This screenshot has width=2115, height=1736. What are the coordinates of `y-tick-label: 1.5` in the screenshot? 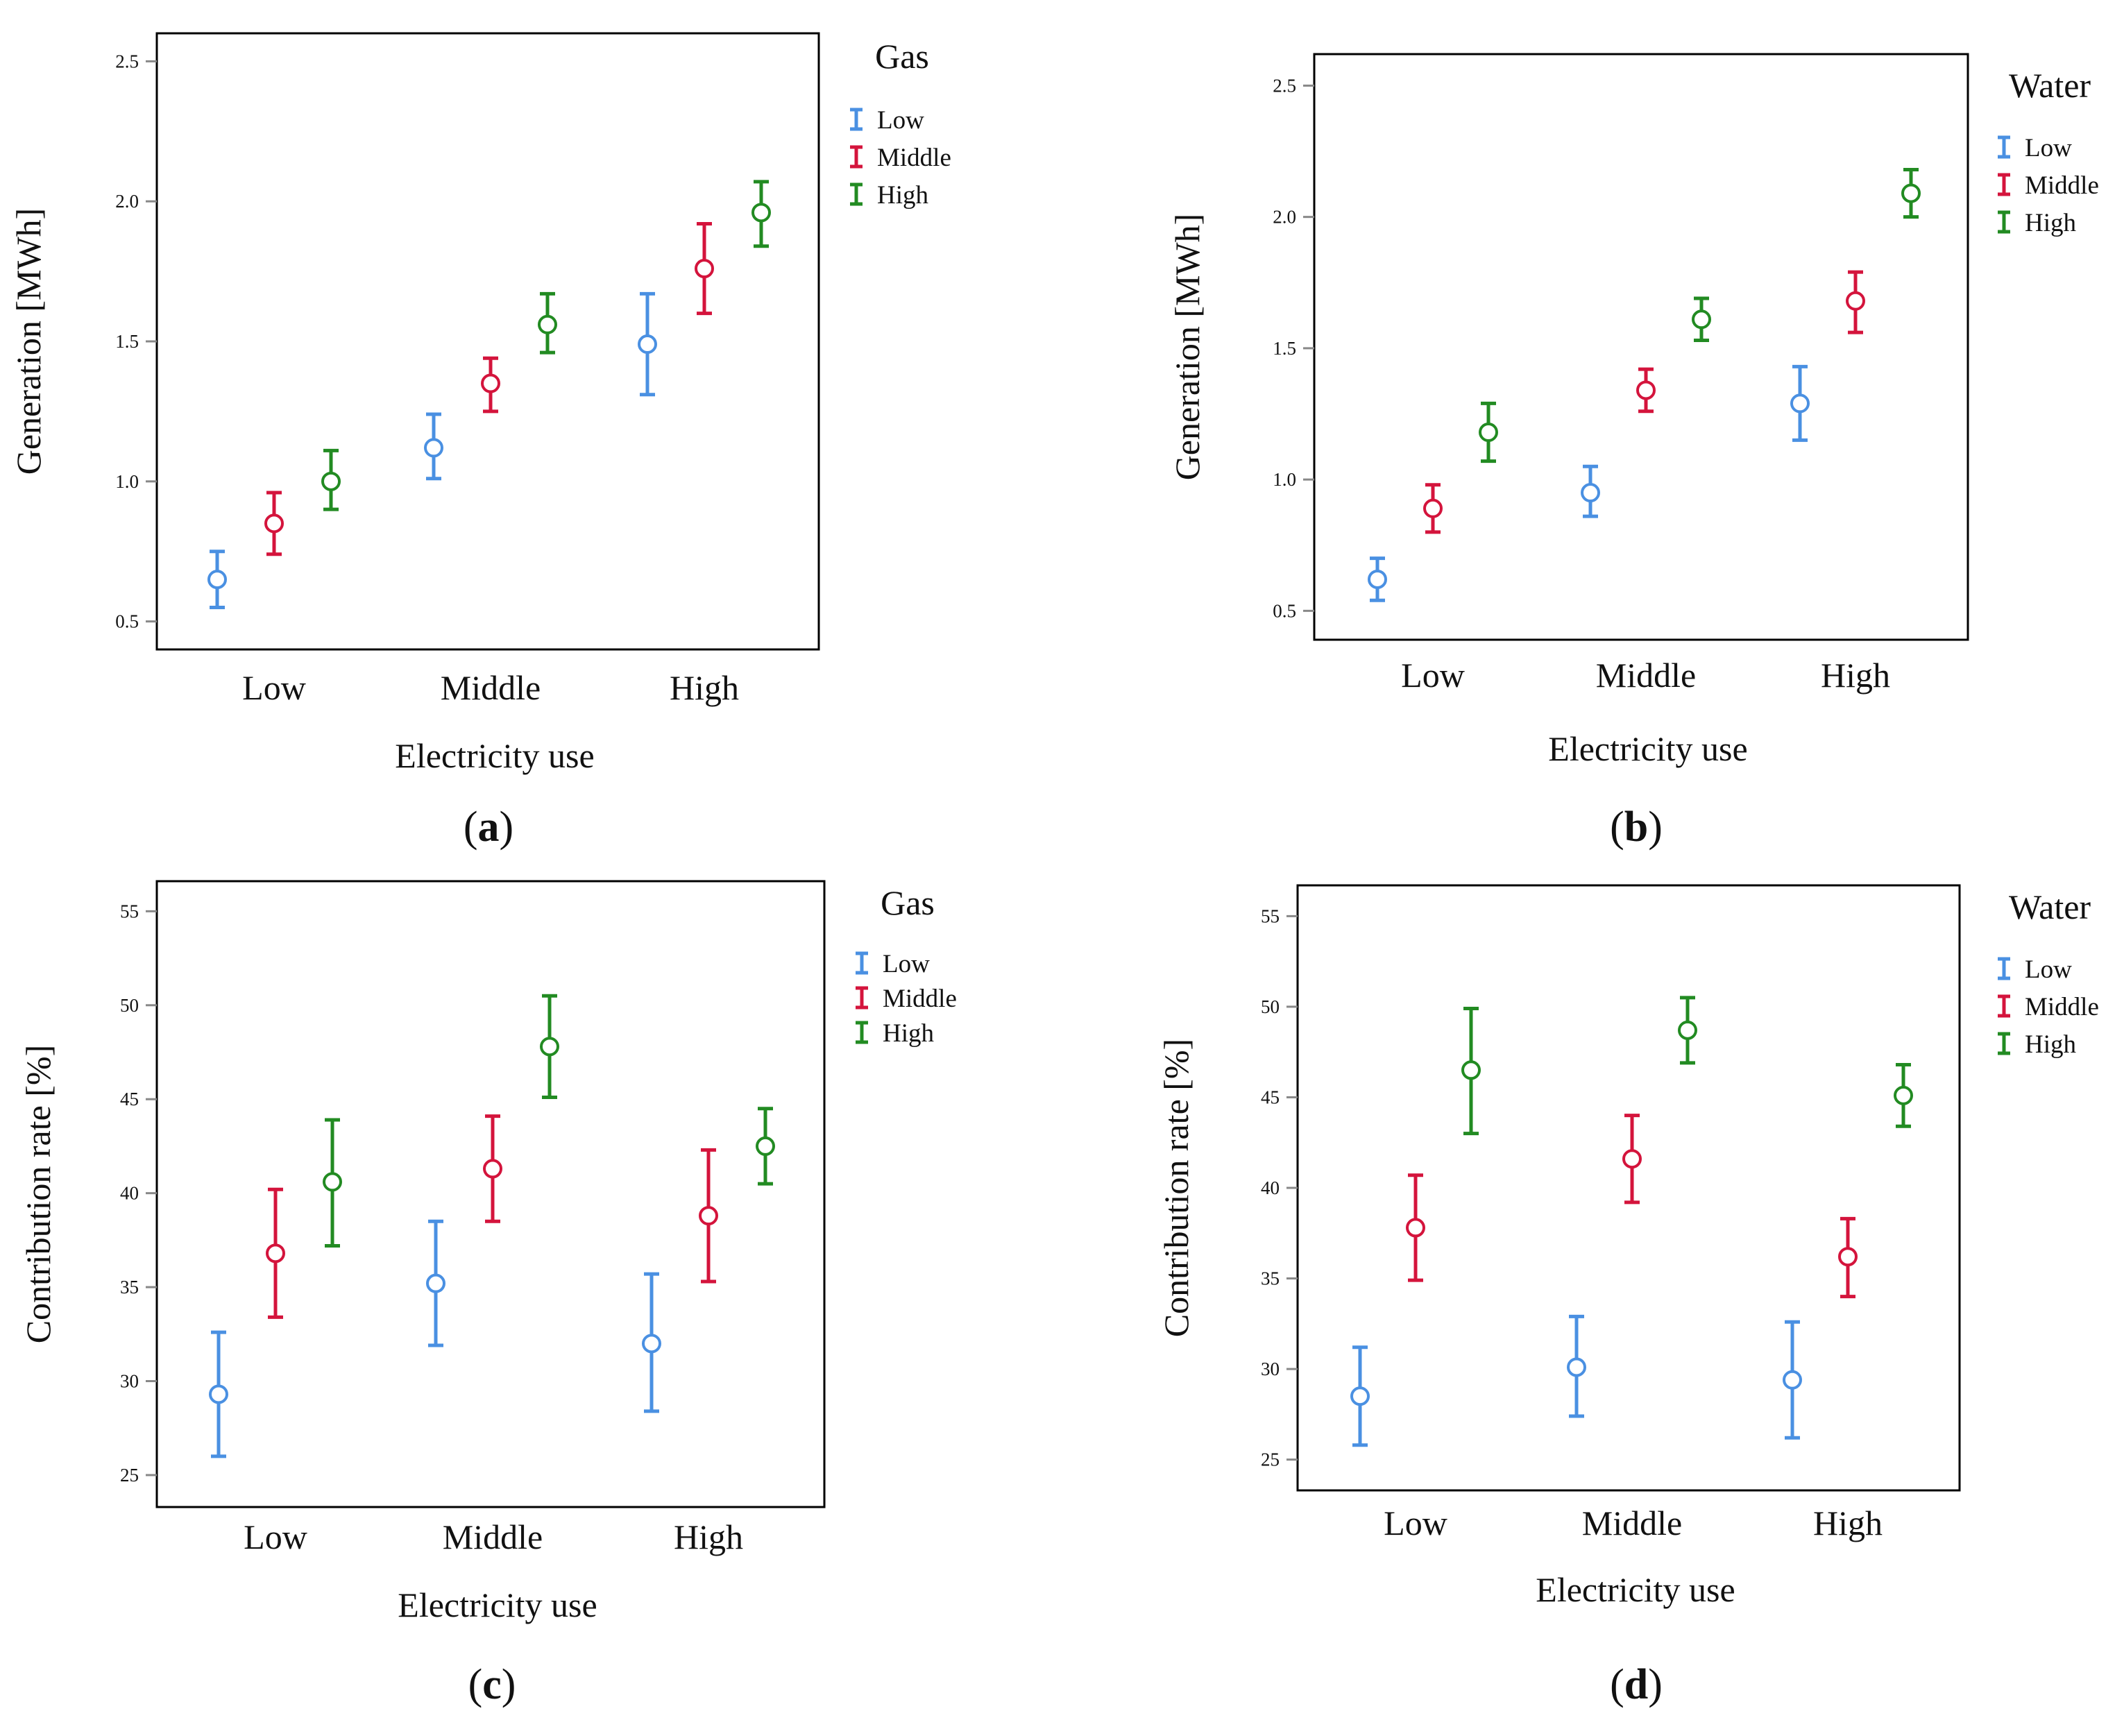 It's located at (1284, 348).